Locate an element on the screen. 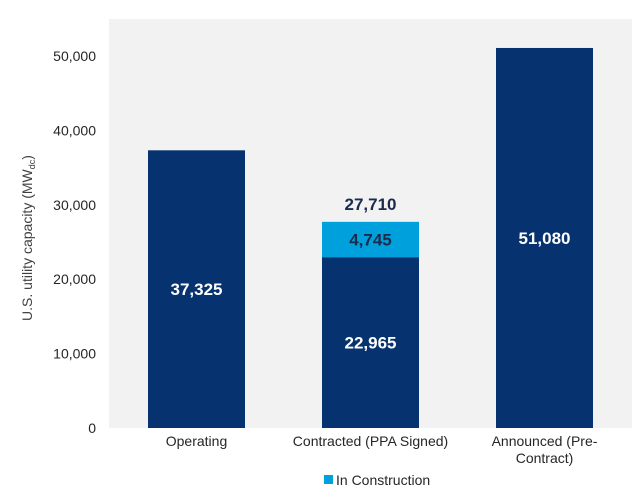 This screenshot has height=494, width=644. x-category-label: Contract) is located at coordinates (545, 458).